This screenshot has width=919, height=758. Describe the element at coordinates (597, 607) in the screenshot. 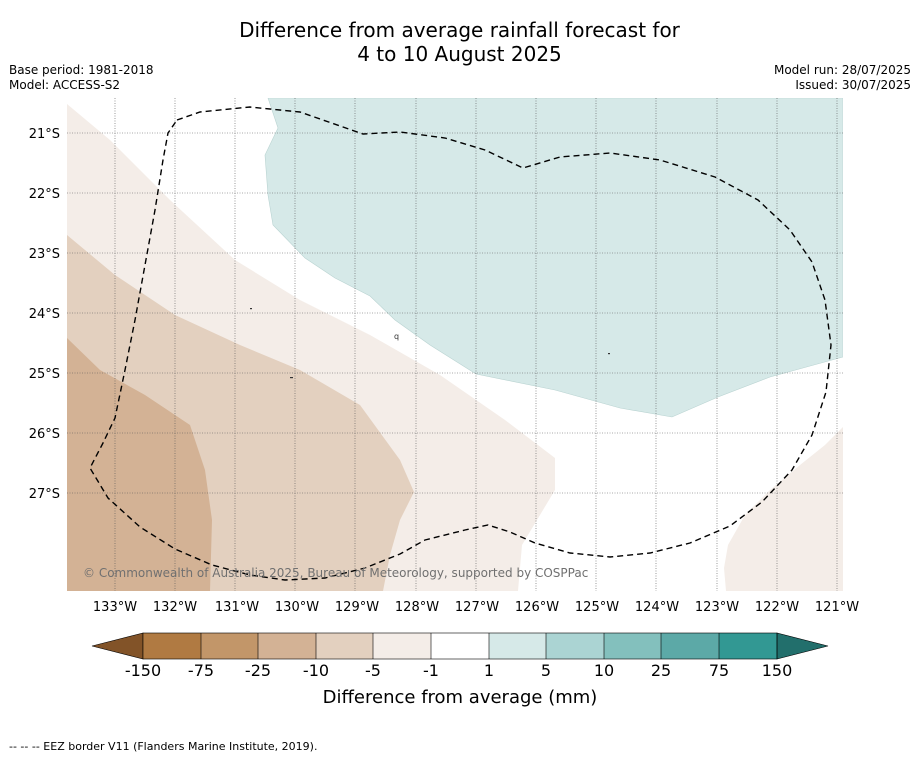

I see `lon-label: 125°W` at that location.